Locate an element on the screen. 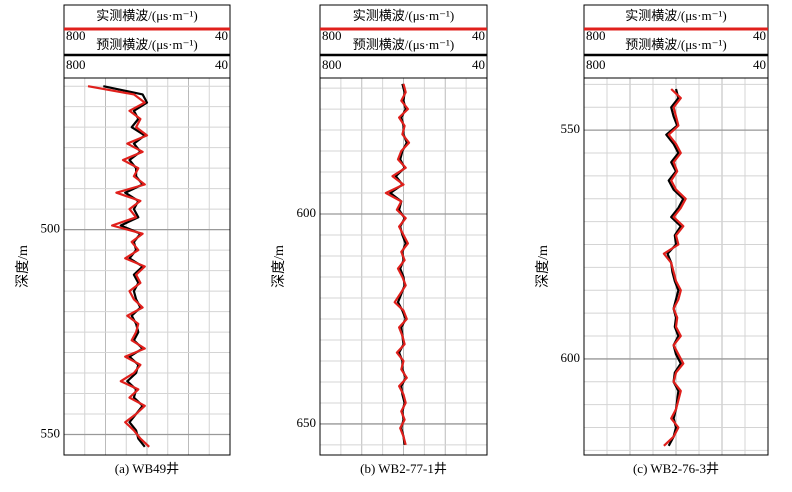 The width and height of the screenshot is (792, 492). caption: (b) WB2-77-1井 is located at coordinates (403, 468).